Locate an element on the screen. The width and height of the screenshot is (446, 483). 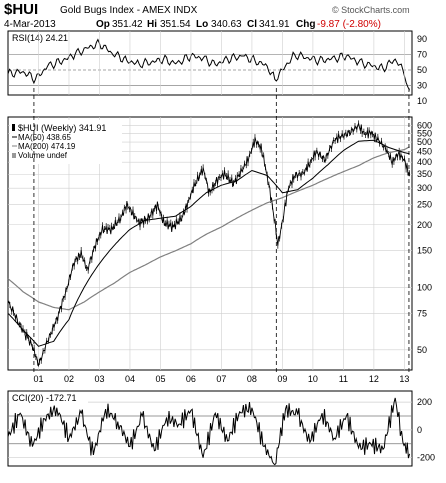
high-label: Hi is located at coordinates (152, 24).